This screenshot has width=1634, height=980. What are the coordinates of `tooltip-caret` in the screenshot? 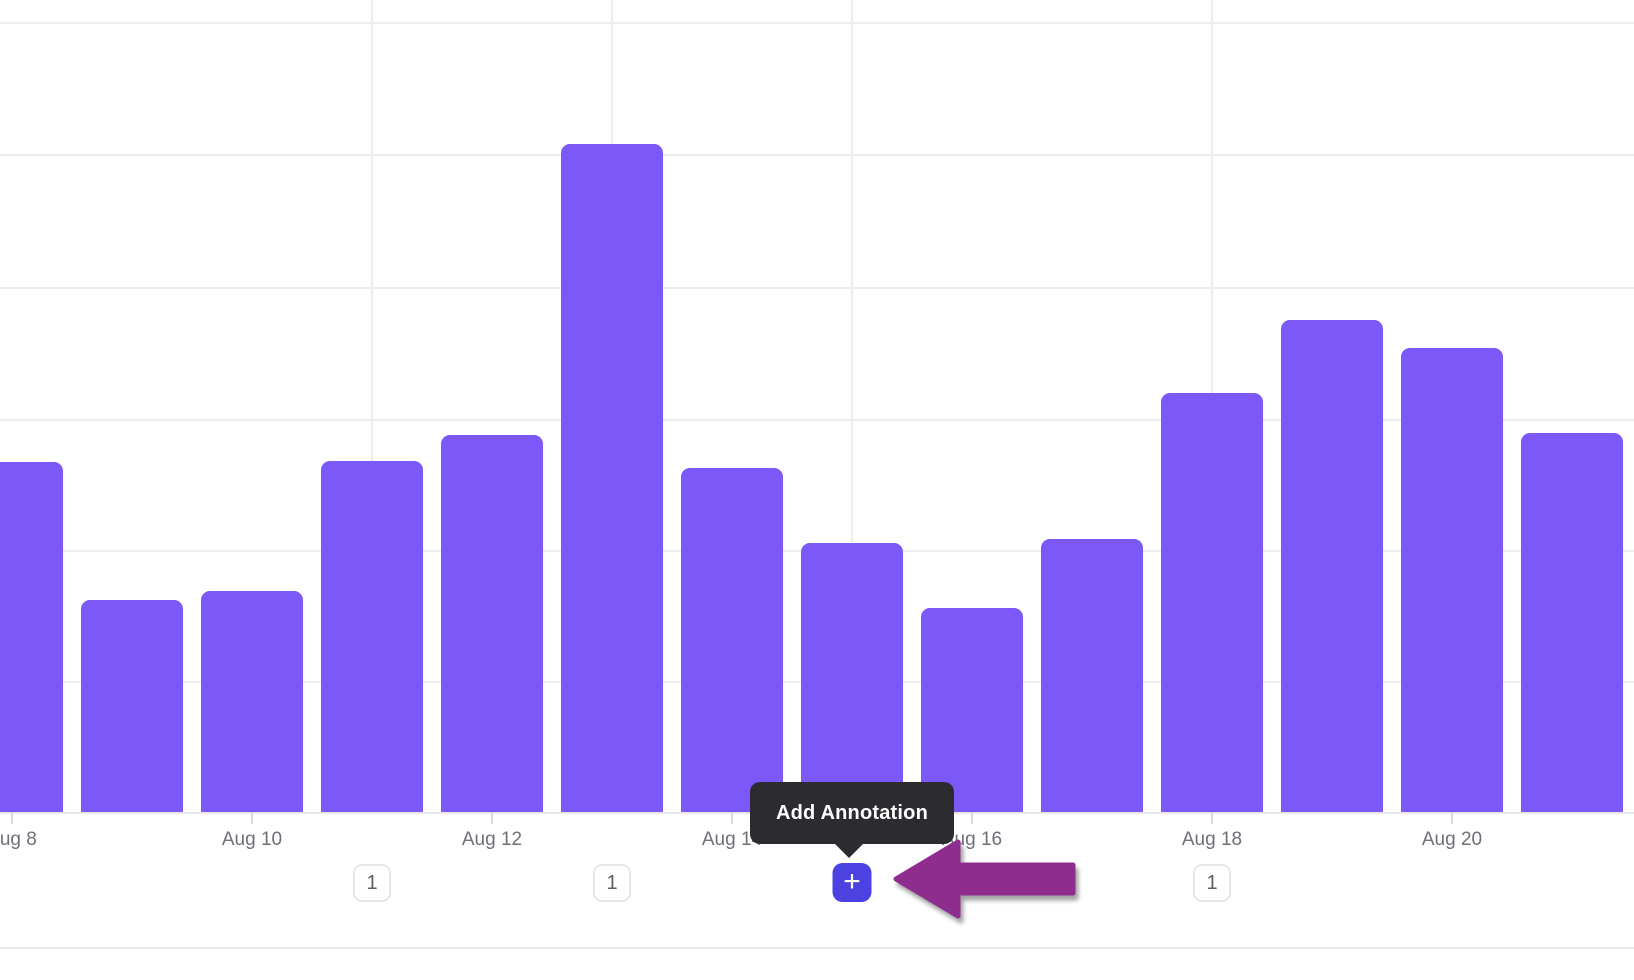 It's located at (849, 850).